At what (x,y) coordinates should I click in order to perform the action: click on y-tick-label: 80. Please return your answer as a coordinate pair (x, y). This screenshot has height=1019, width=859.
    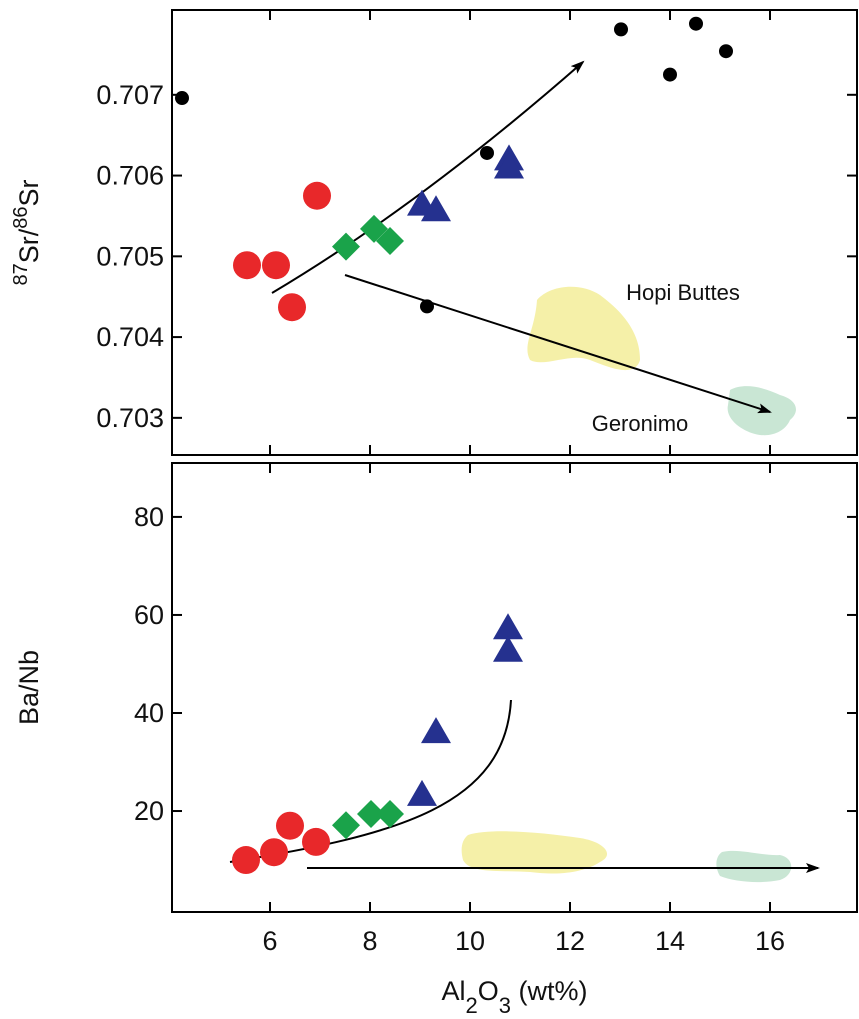
    Looking at the image, I should click on (149, 517).